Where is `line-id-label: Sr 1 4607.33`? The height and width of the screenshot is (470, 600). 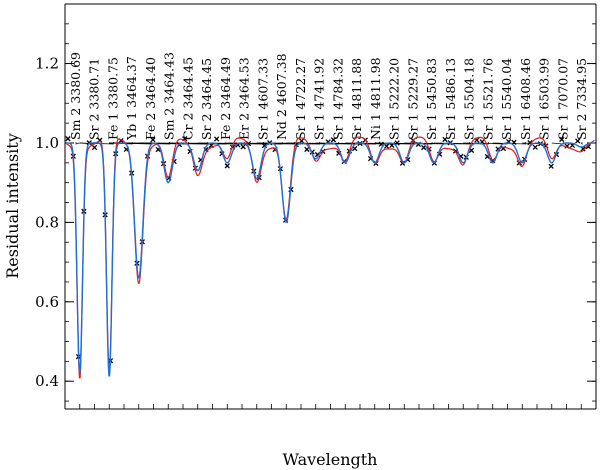
line-id-label: Sr 1 4607.33 is located at coordinates (262, 99).